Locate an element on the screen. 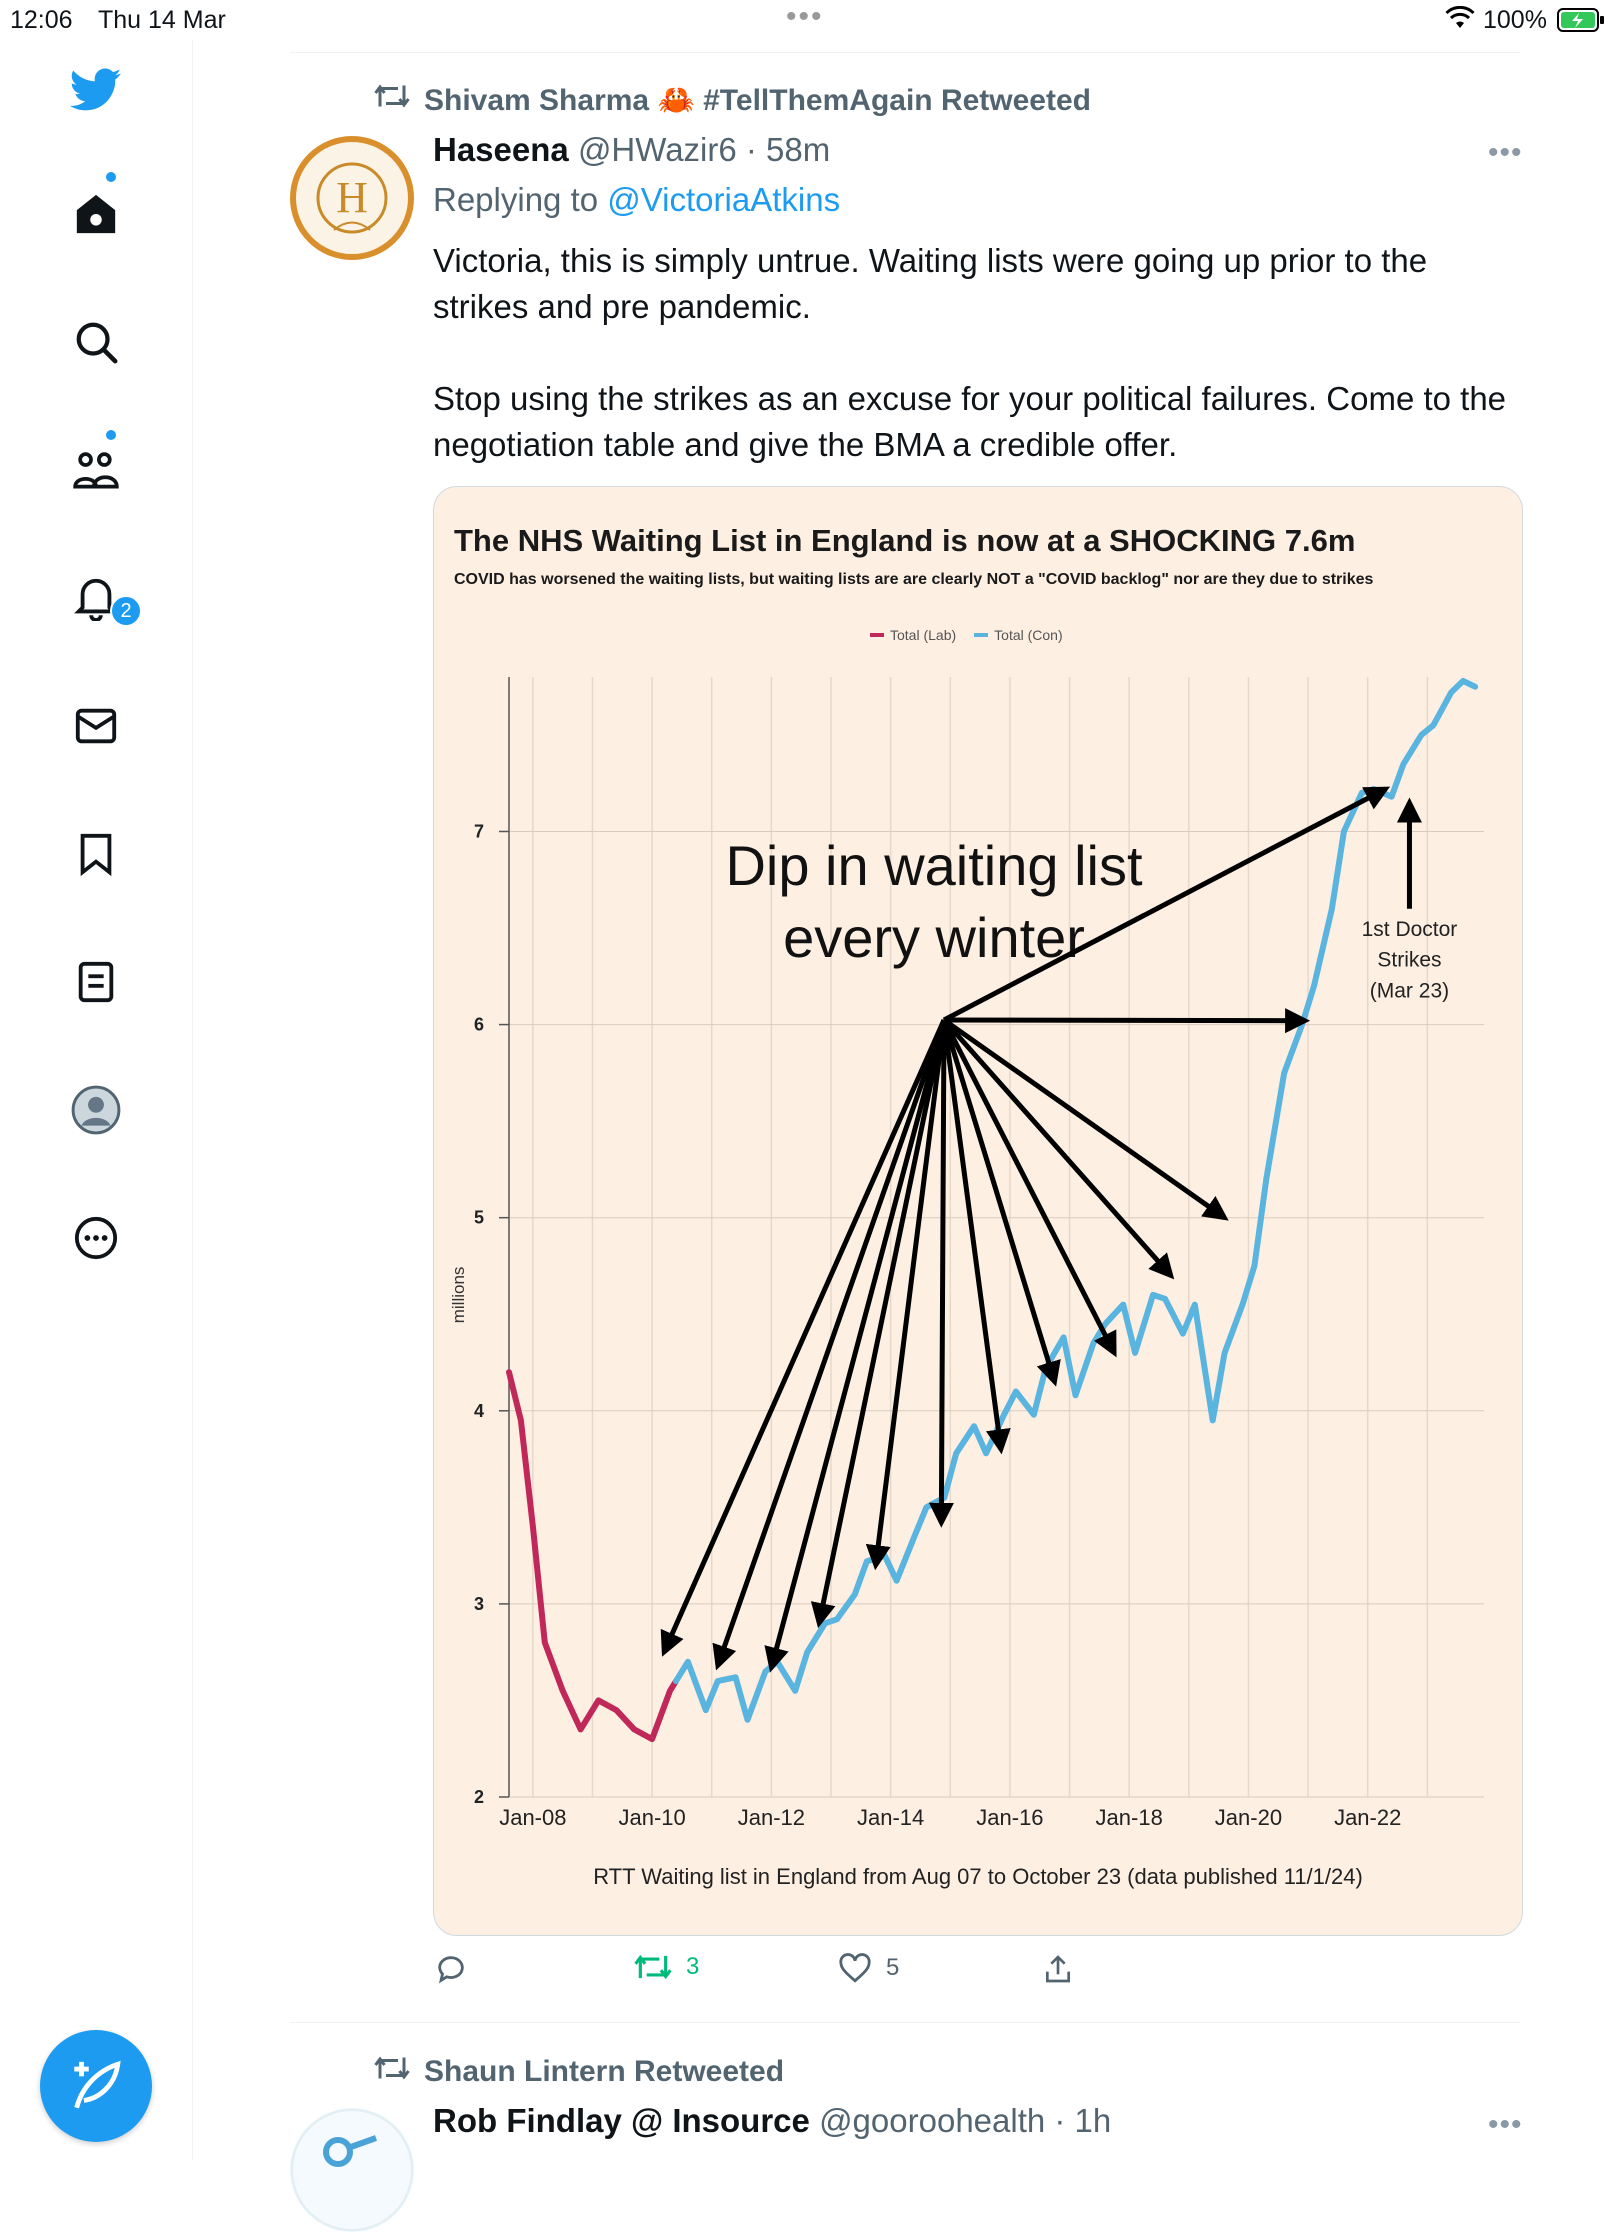 The height and width of the screenshot is (2237, 1620). home-new-dot is located at coordinates (111, 177).